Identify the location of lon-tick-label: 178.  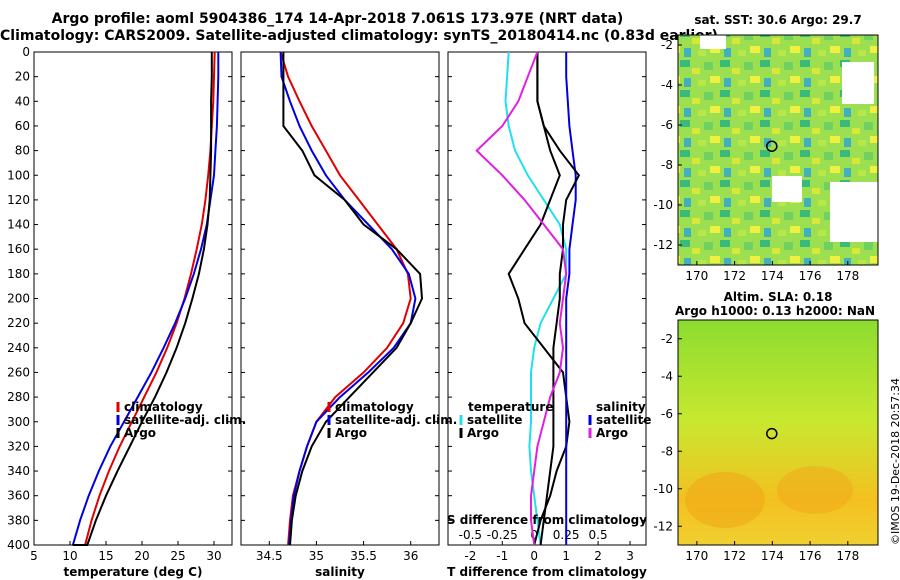
(847, 276).